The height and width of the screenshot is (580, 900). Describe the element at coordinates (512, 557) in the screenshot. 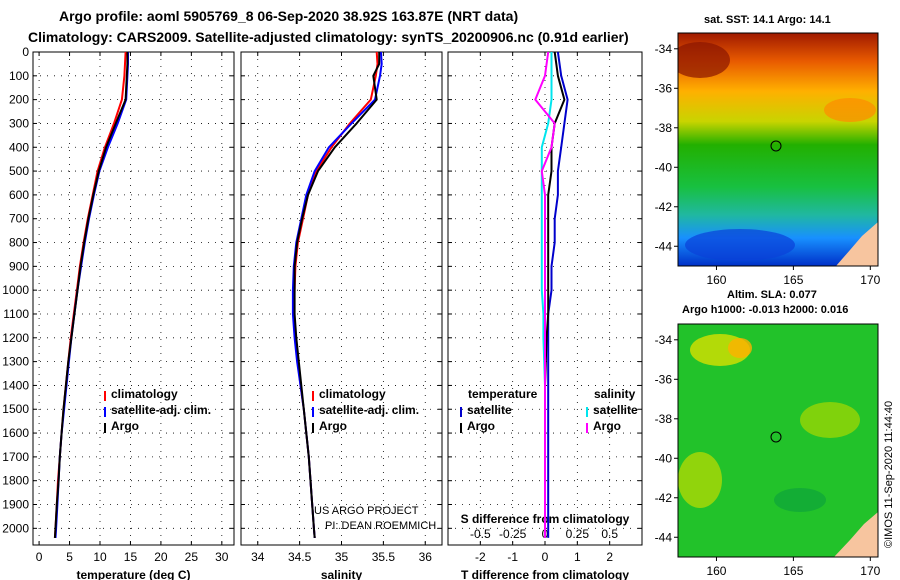

I see `x-tick-label: -1` at that location.